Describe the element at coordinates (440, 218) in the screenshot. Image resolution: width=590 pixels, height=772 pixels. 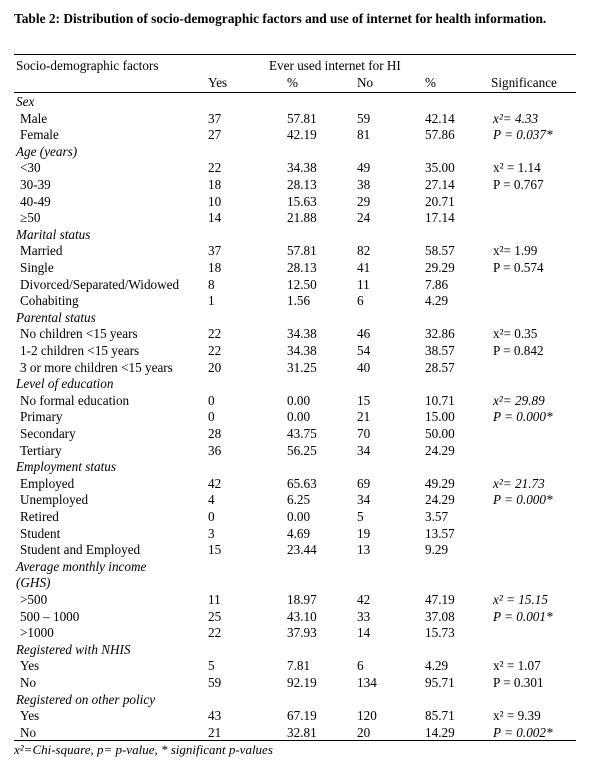
I see `cell-pct-no: 17.14` at that location.